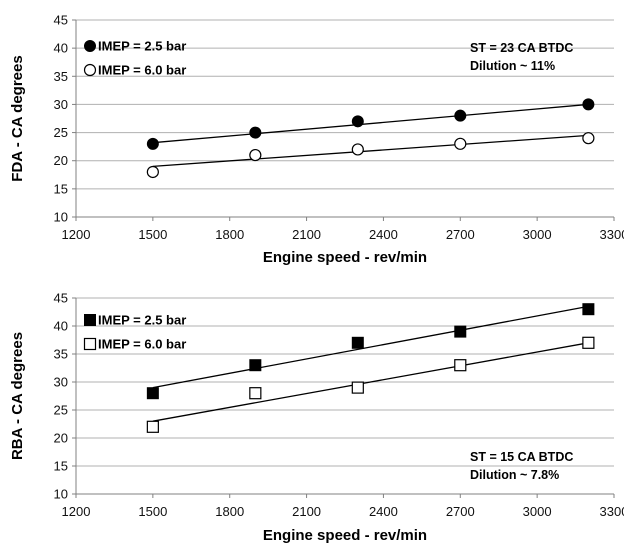 The image size is (624, 547). I want to click on annotation-line: ST = 23 CA BTDC, so click(521, 48).